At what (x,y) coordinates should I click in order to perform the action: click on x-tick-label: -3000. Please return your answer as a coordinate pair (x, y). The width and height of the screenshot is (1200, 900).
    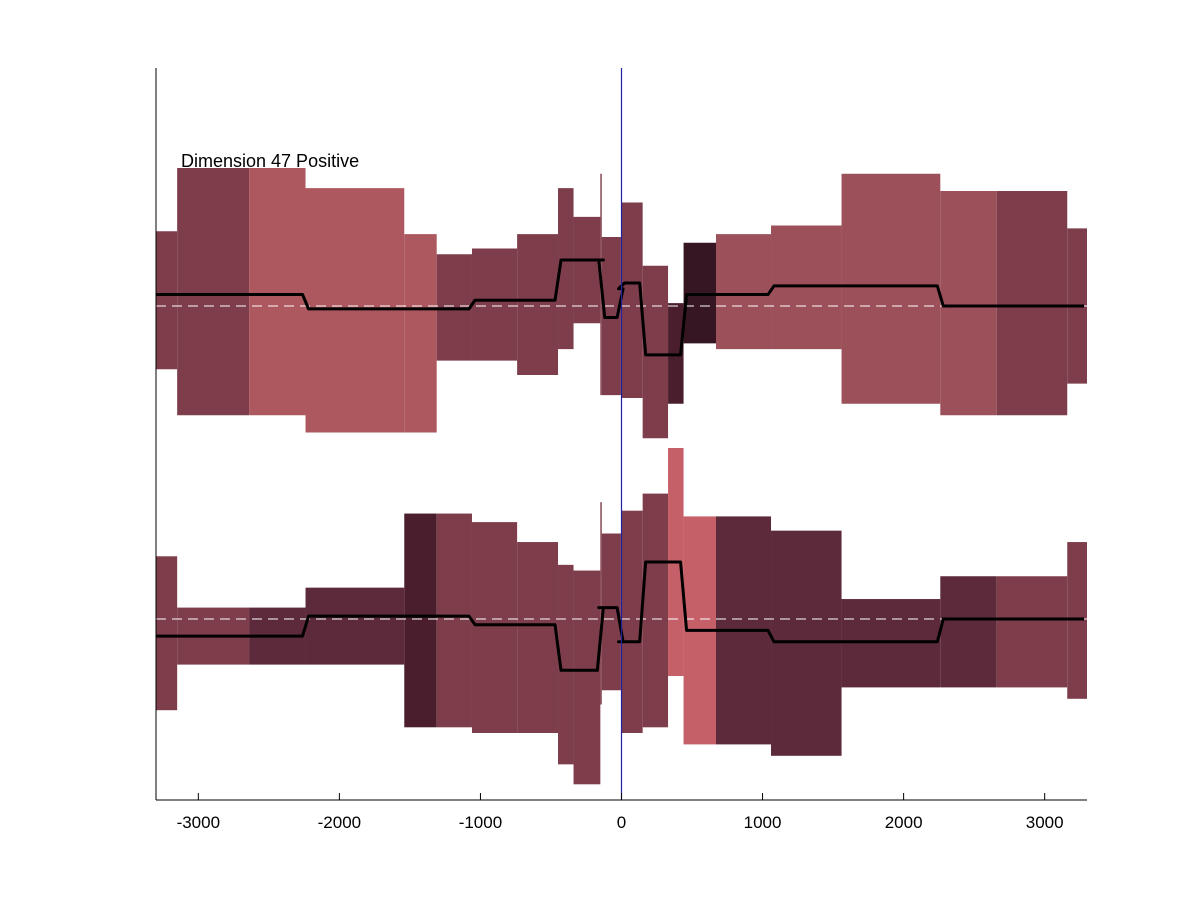
    Looking at the image, I should click on (198, 822).